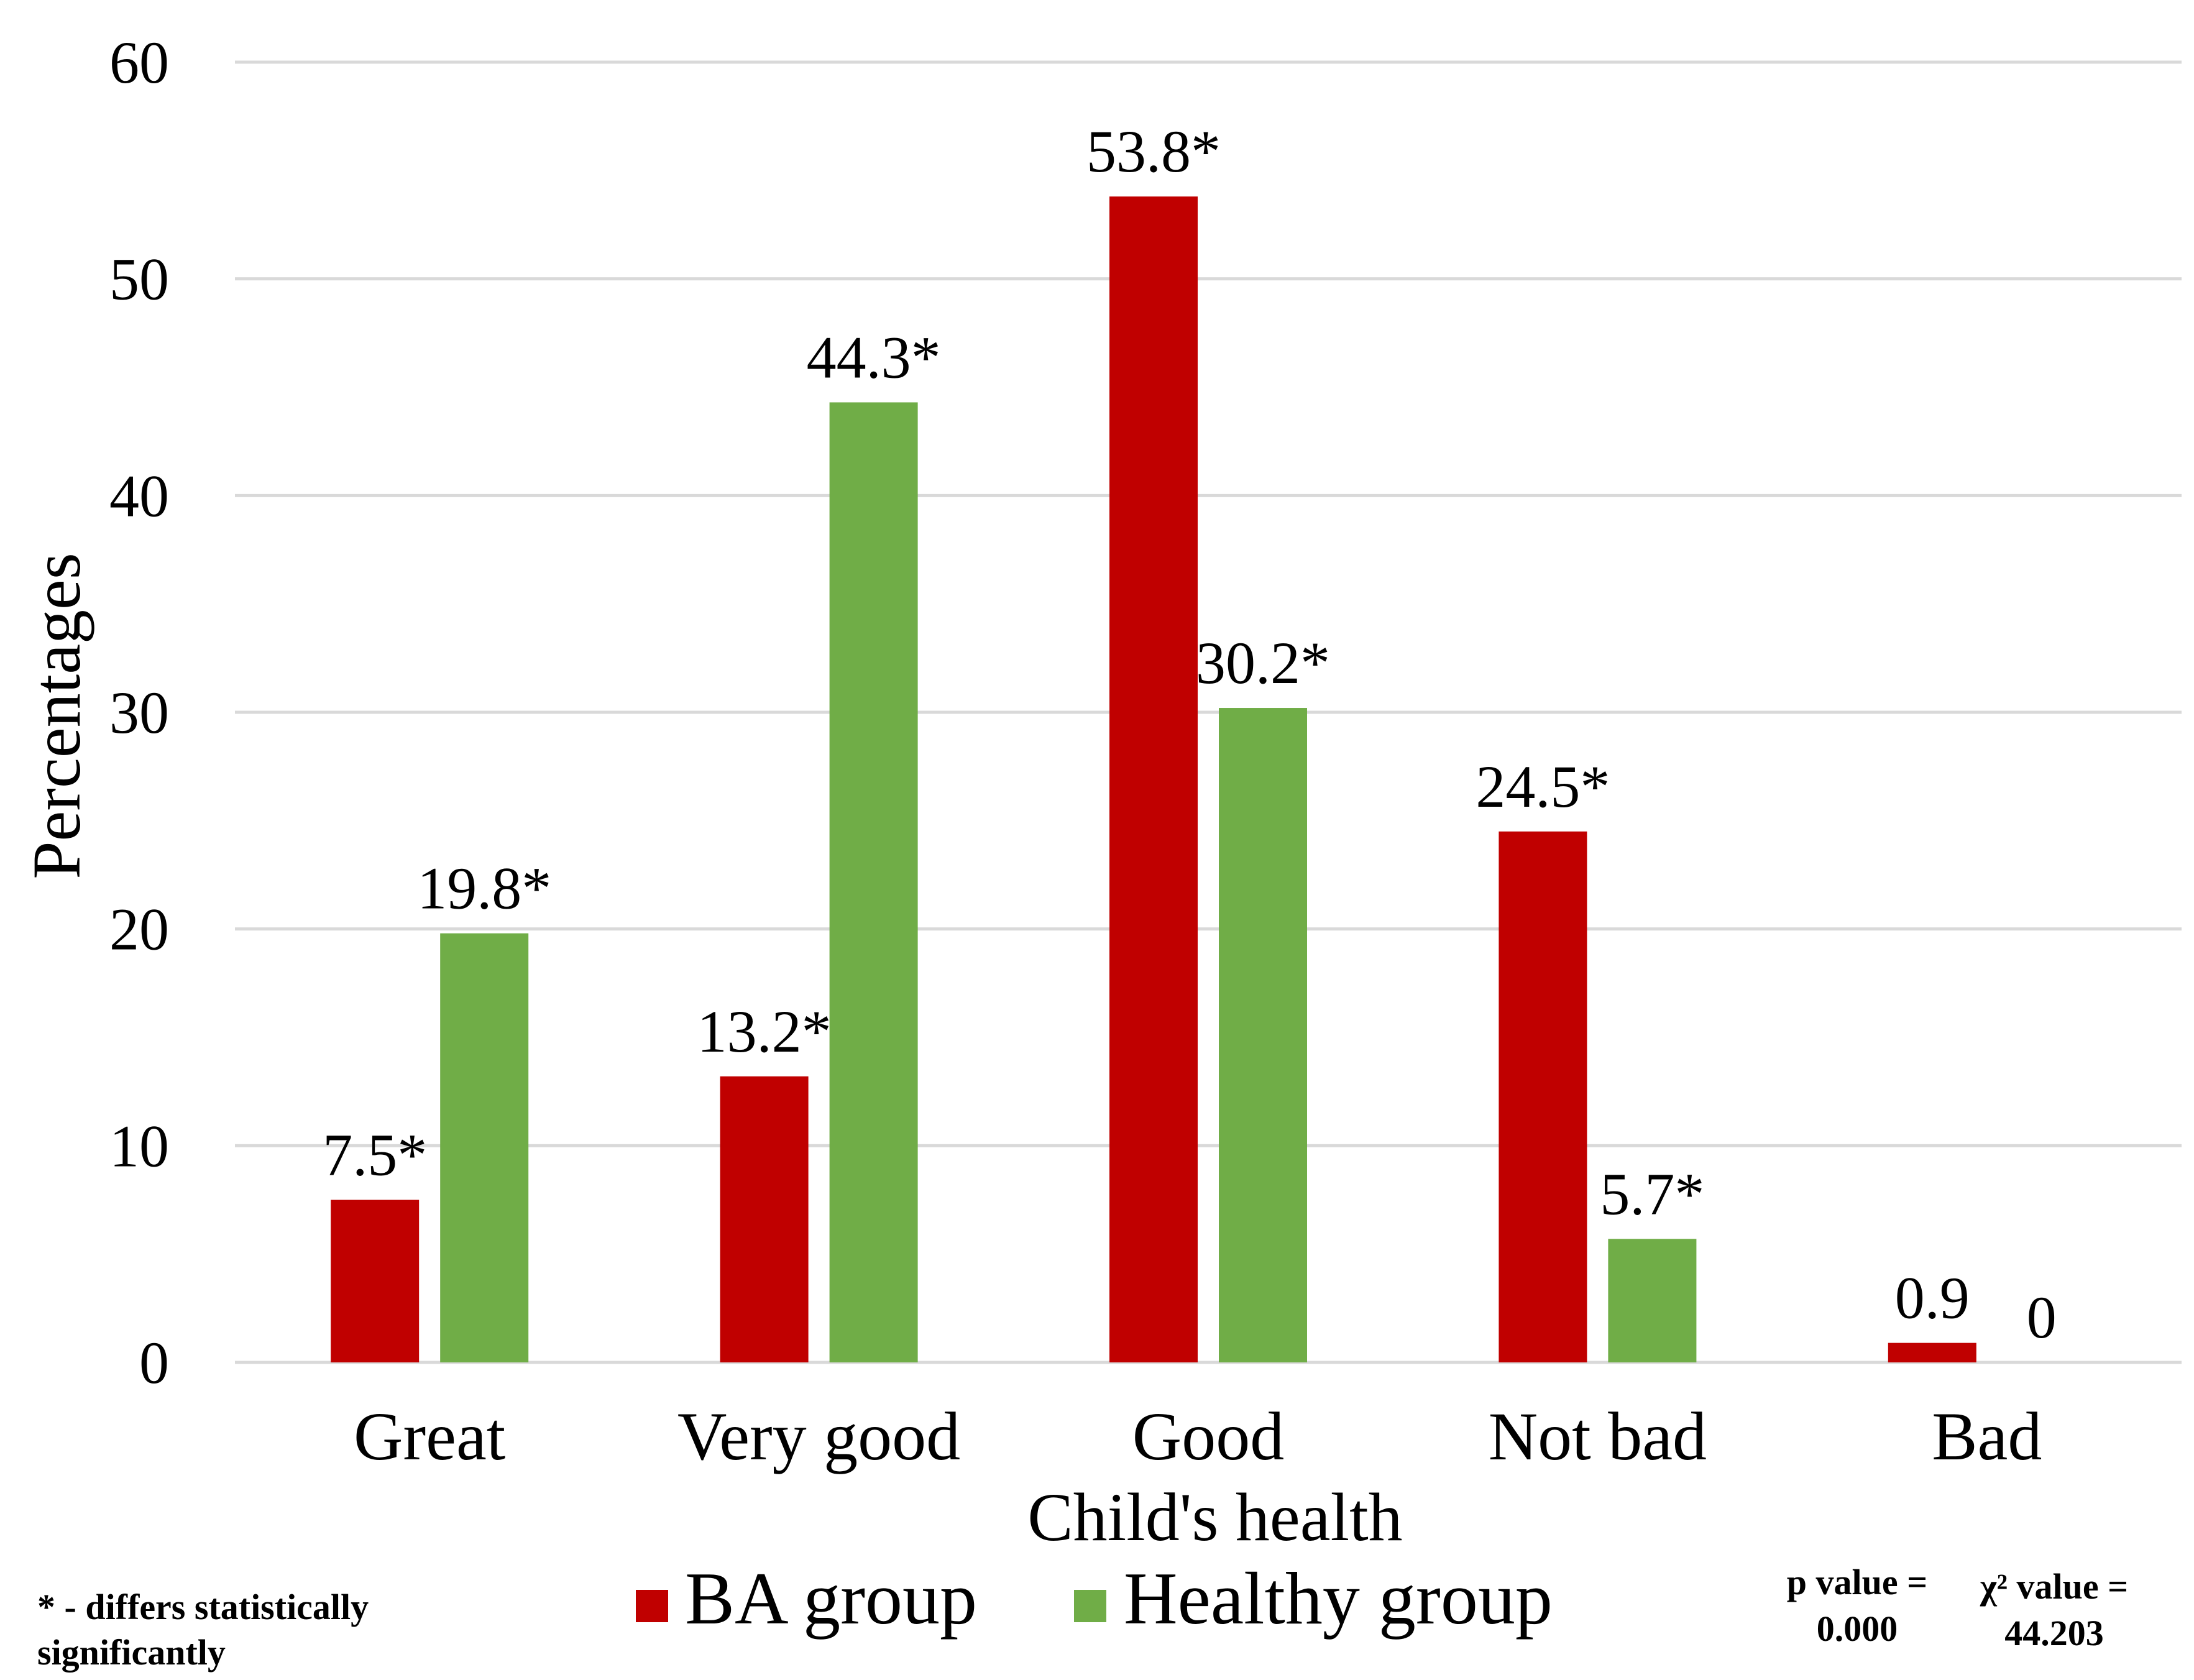 This screenshot has width=2194, height=1680. I want to click on y-tick-40: 40, so click(139, 495).